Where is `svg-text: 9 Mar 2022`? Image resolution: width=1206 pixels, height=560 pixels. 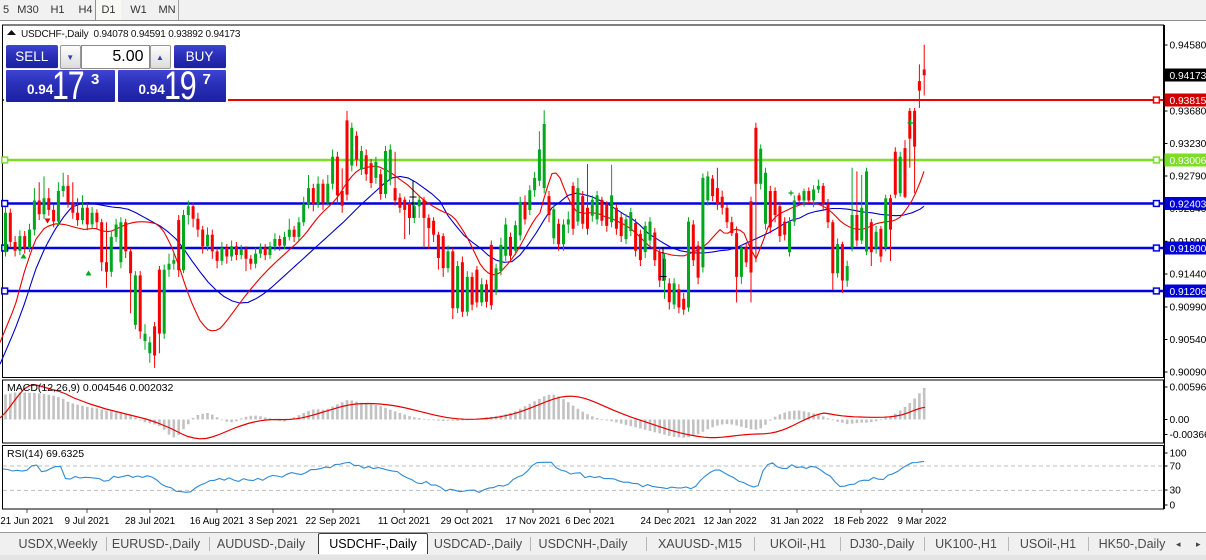 svg-text: 9 Mar 2022 is located at coordinates (921, 521).